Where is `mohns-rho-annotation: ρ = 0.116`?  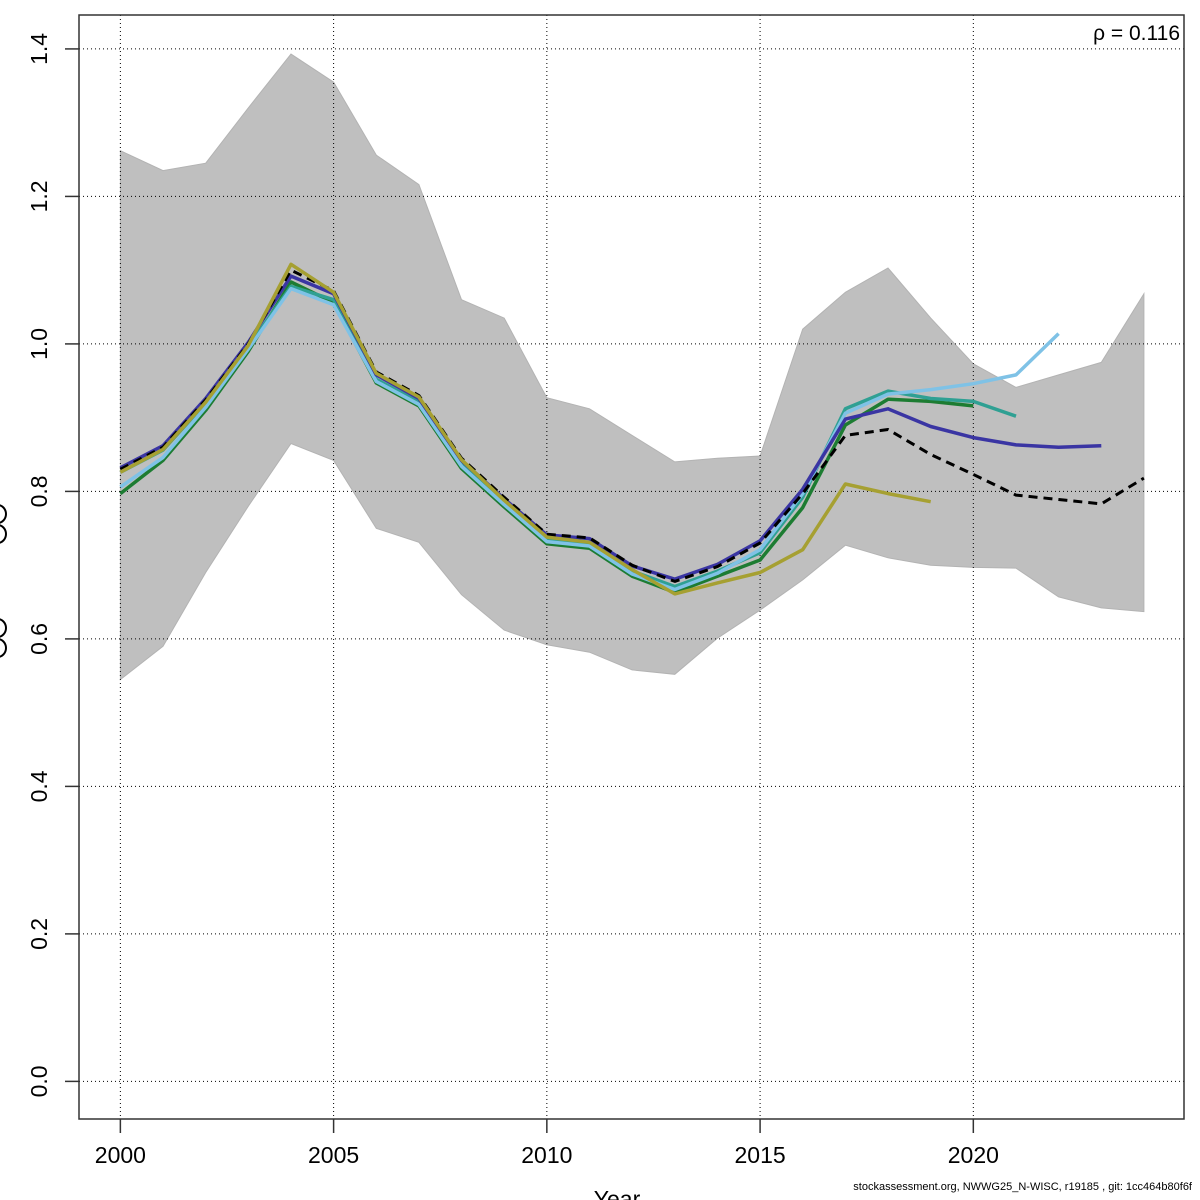 mohns-rho-annotation: ρ = 0.116 is located at coordinates (1136, 33).